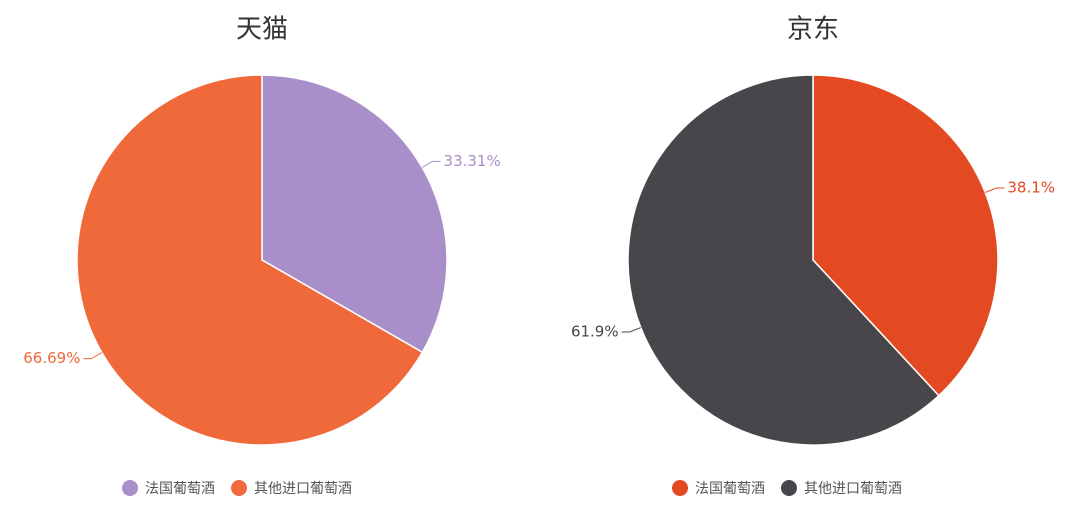 The image size is (1080, 515). Describe the element at coordinates (262, 30) in the screenshot. I see `chart-title: 天猫` at that location.